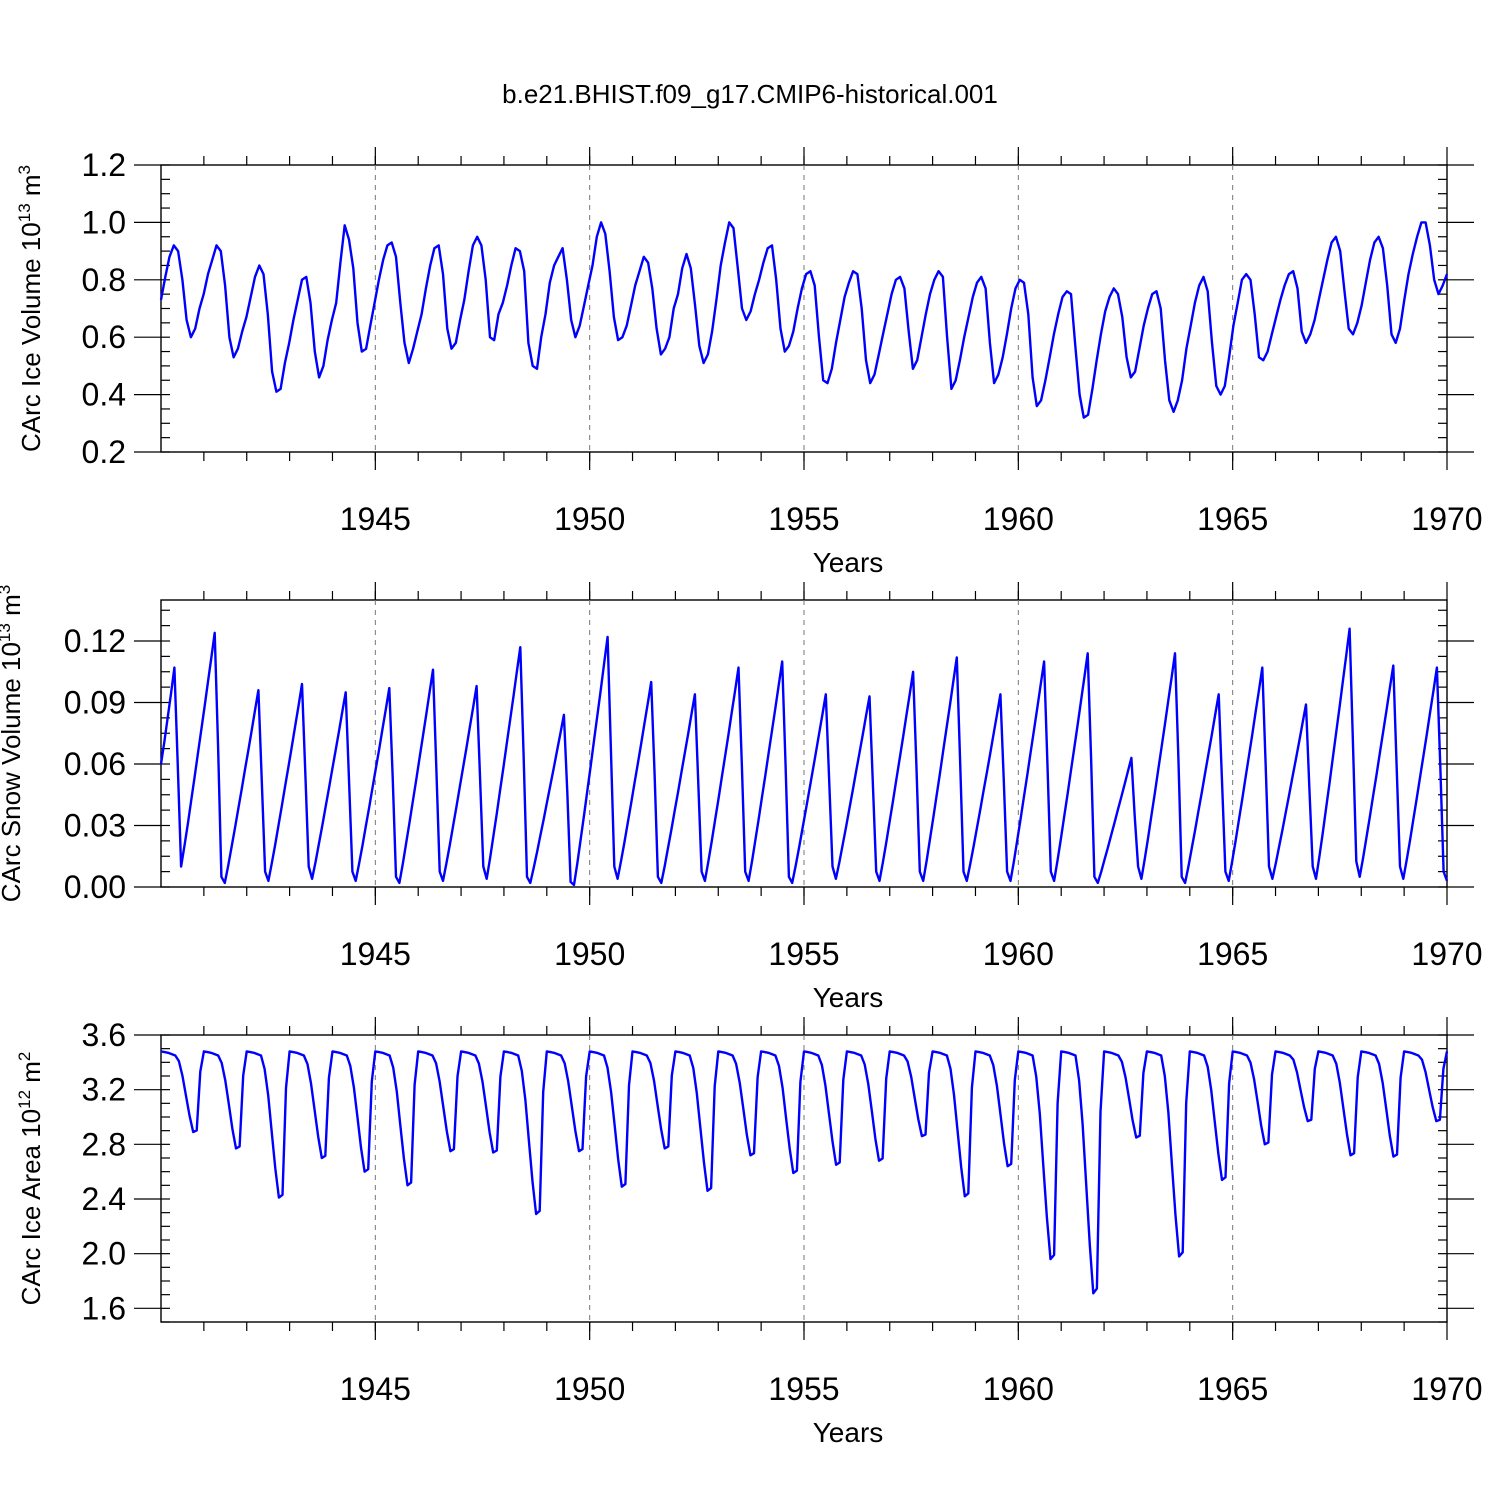  What do you see at coordinates (104, 280) in the screenshot?
I see `y-tick-label: 0.8` at bounding box center [104, 280].